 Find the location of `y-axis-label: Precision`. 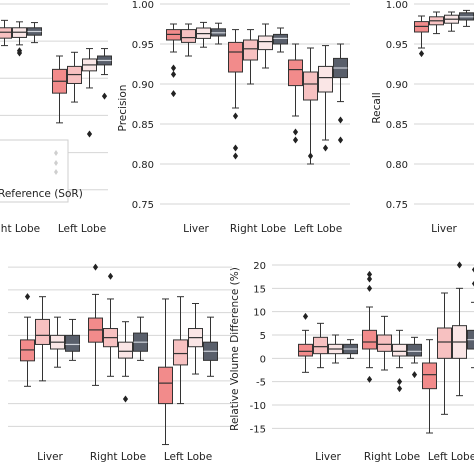

y-axis-label: Precision is located at coordinates (123, 108).